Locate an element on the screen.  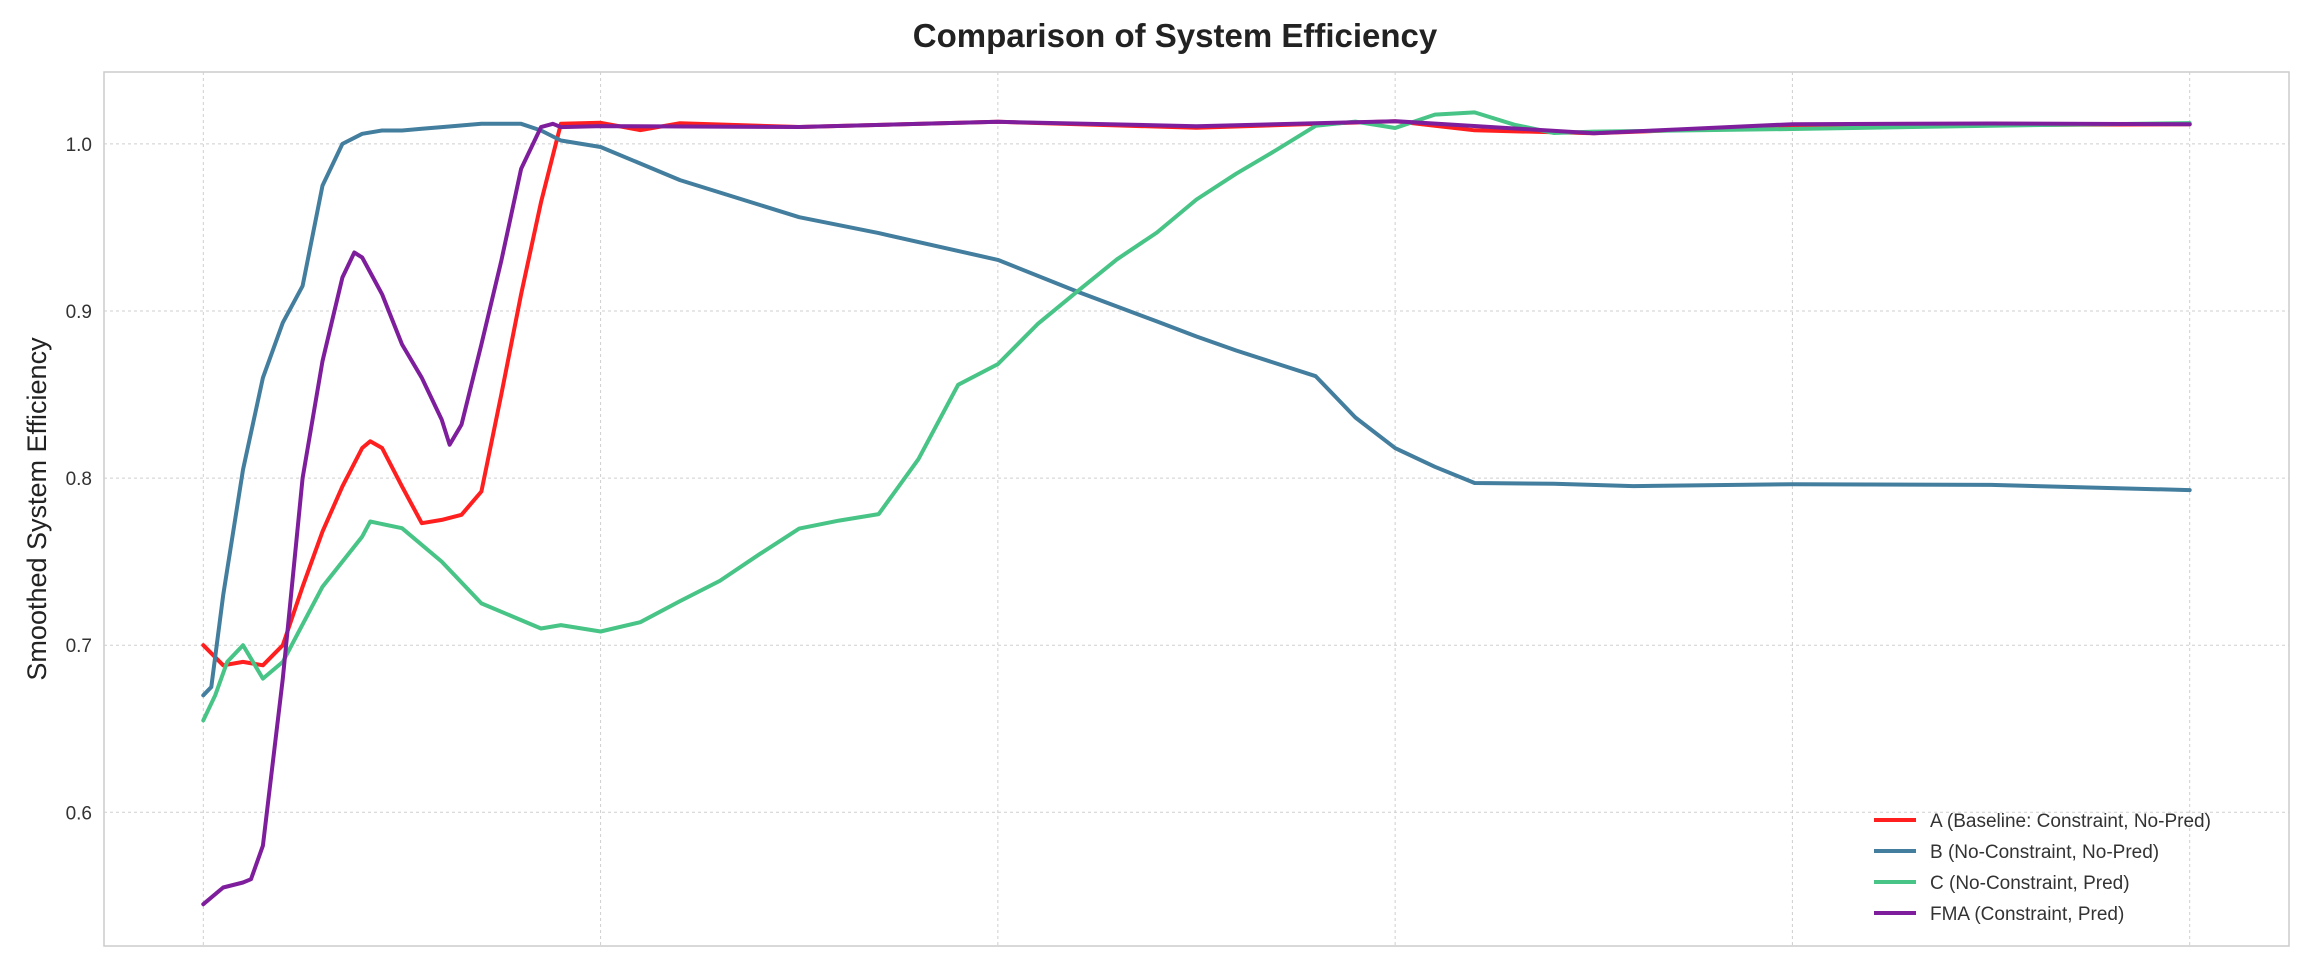
y-tick-label: 0.9 is located at coordinates (79, 312).